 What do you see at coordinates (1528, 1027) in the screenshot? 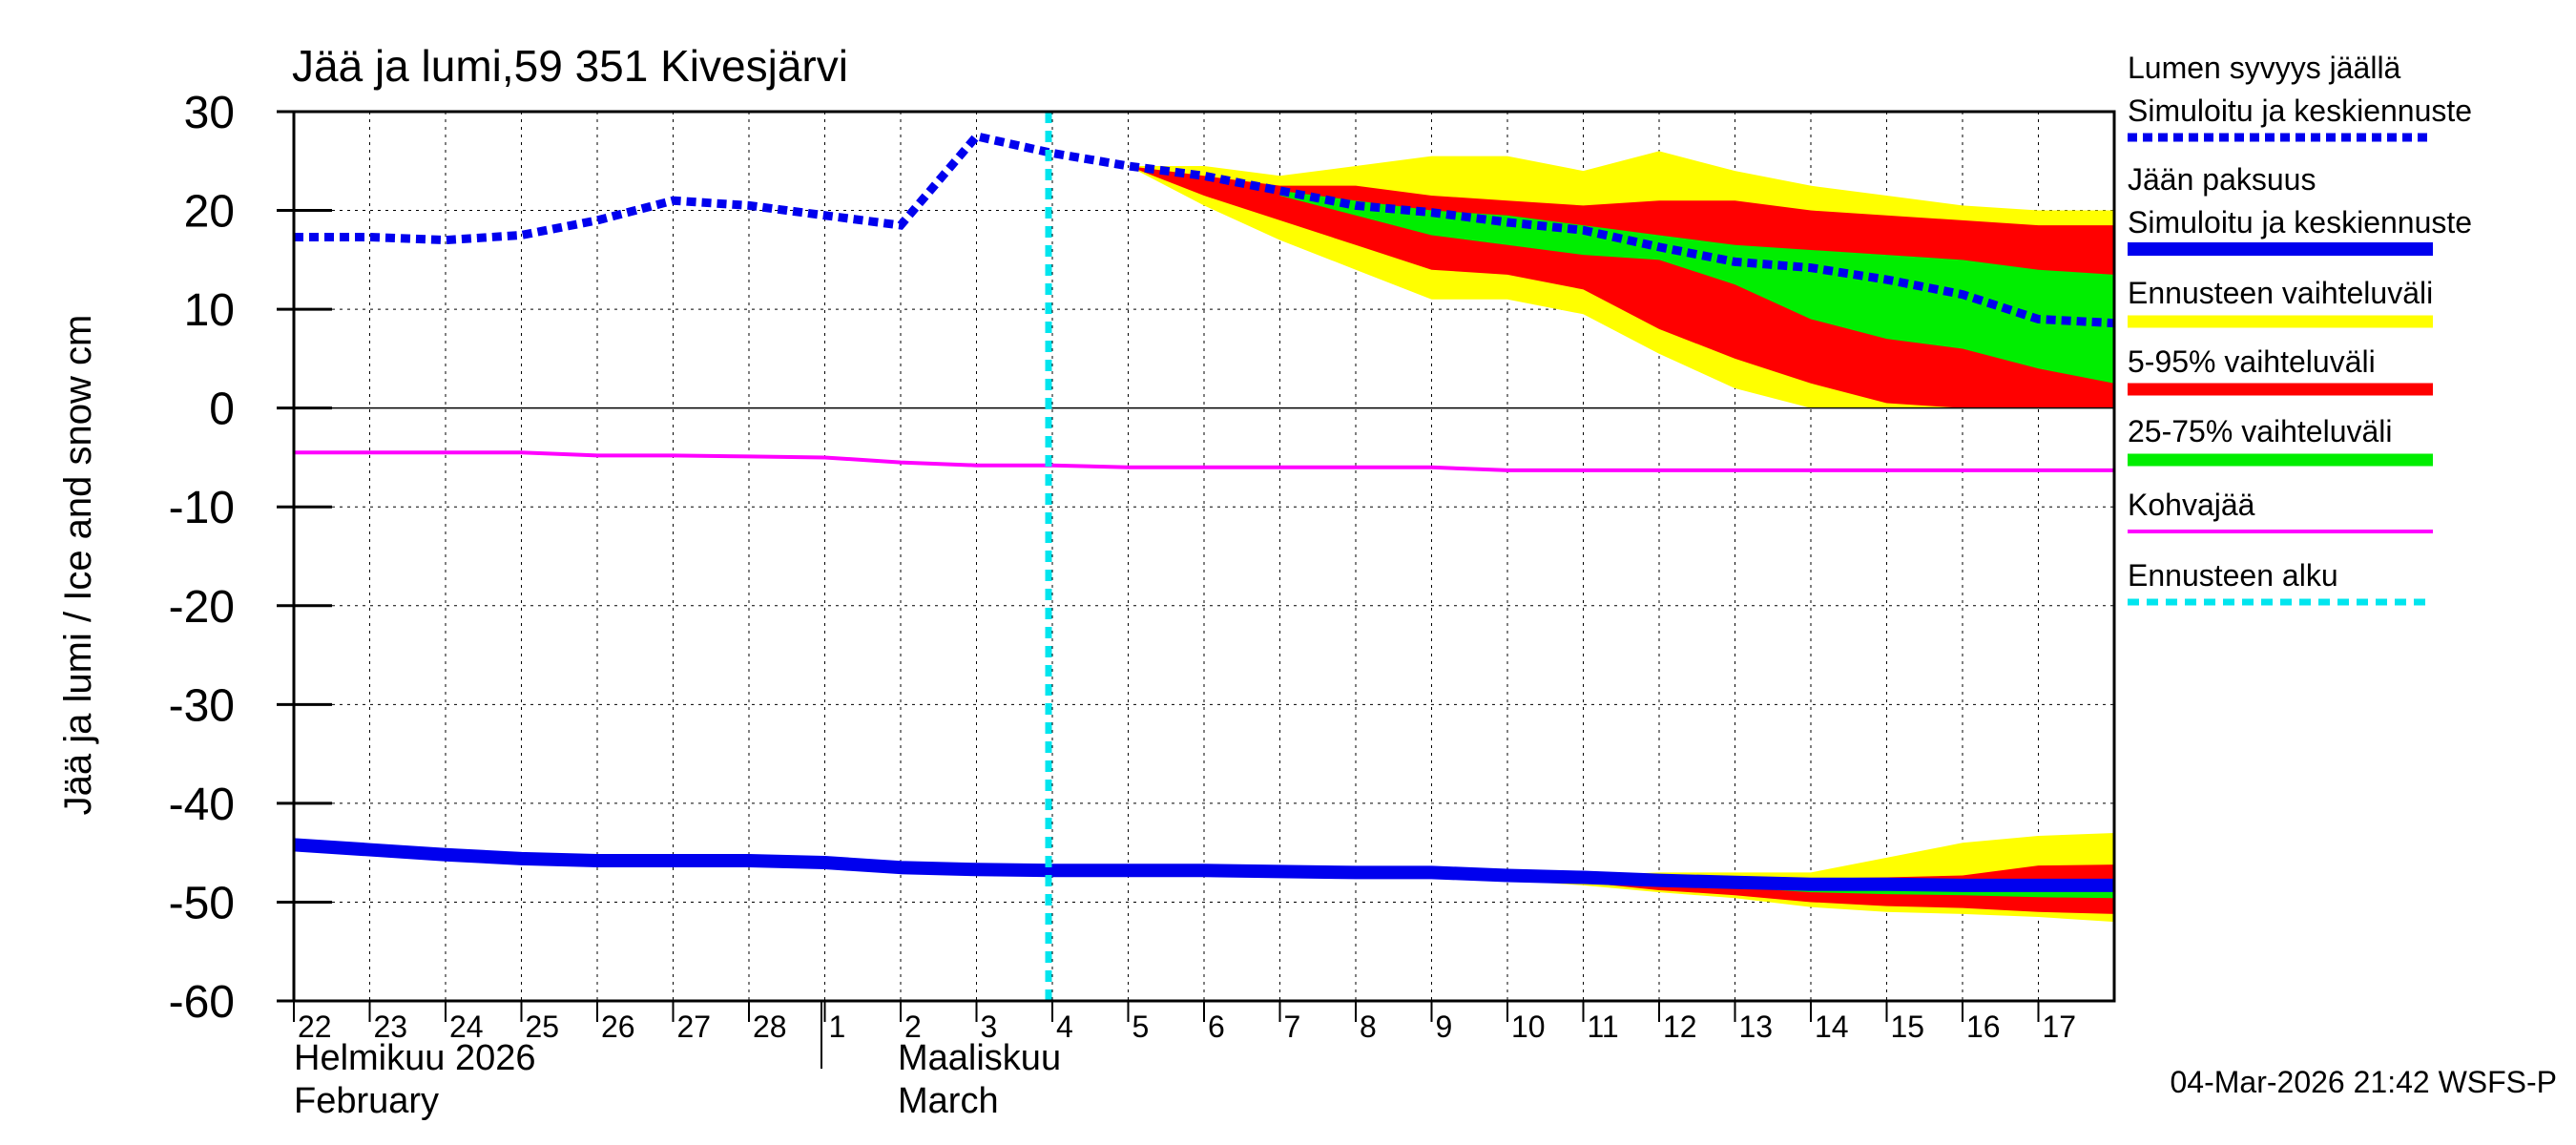
I see `x-tick-label: 10` at bounding box center [1528, 1027].